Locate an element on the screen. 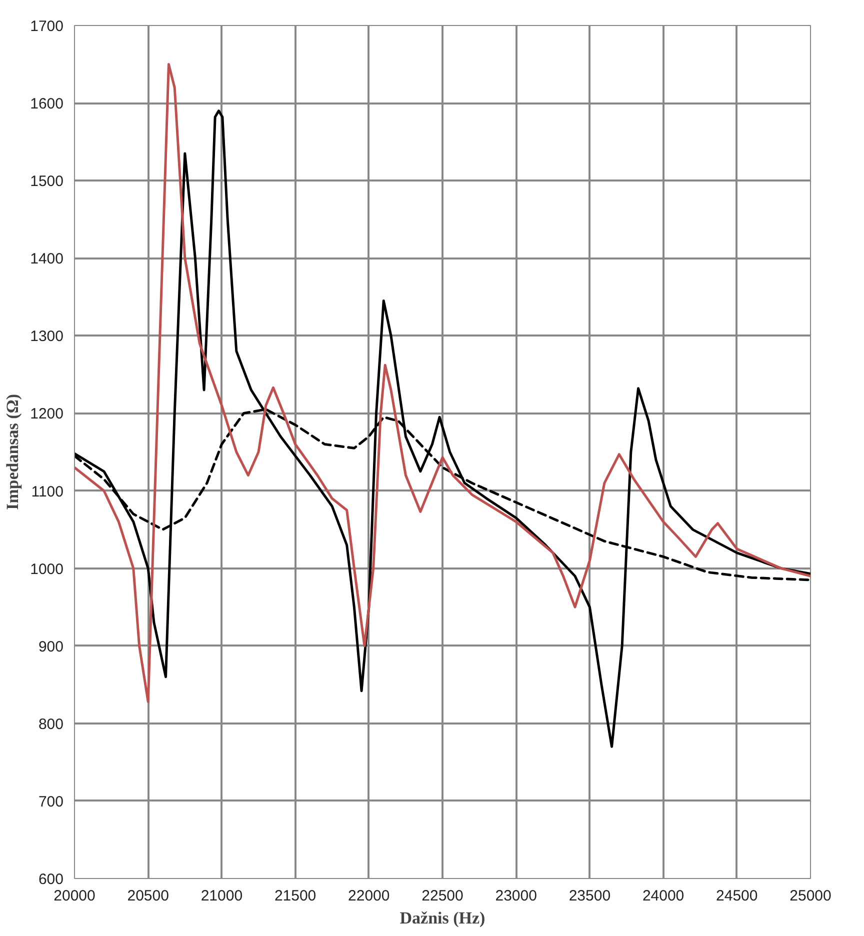 The height and width of the screenshot is (936, 864). x-tick-label: 24000 is located at coordinates (663, 896).